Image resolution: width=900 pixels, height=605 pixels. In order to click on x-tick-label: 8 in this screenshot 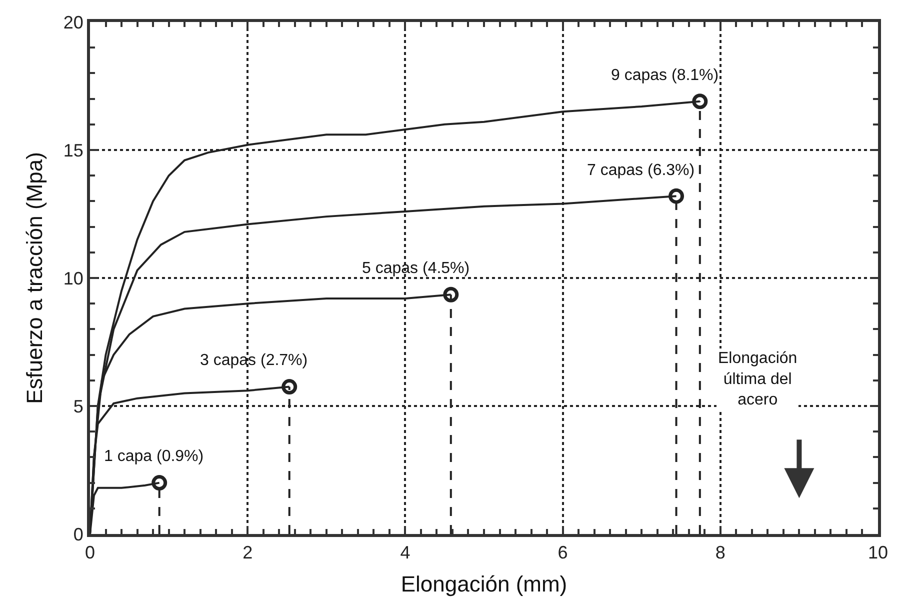, I will do `click(720, 552)`.